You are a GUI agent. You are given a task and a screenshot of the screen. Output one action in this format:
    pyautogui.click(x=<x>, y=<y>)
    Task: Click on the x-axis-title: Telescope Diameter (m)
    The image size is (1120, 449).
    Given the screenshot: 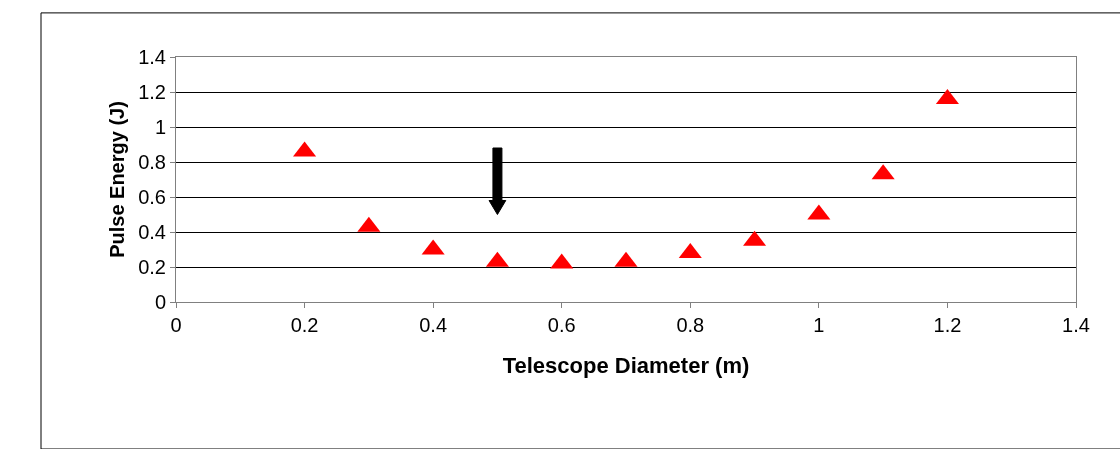 What is the action you would take?
    pyautogui.click(x=626, y=365)
    